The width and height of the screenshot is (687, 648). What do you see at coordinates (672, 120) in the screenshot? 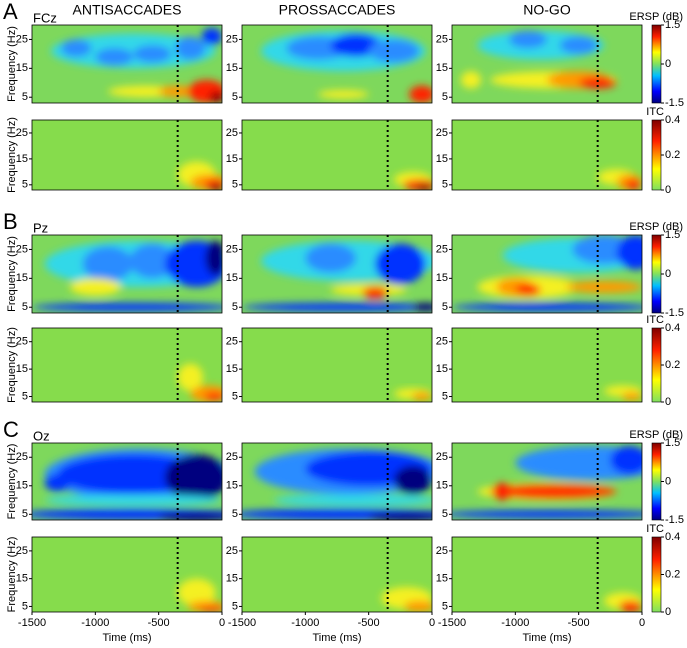
I see `colorbar-tick-label: 0.4` at bounding box center [672, 120].